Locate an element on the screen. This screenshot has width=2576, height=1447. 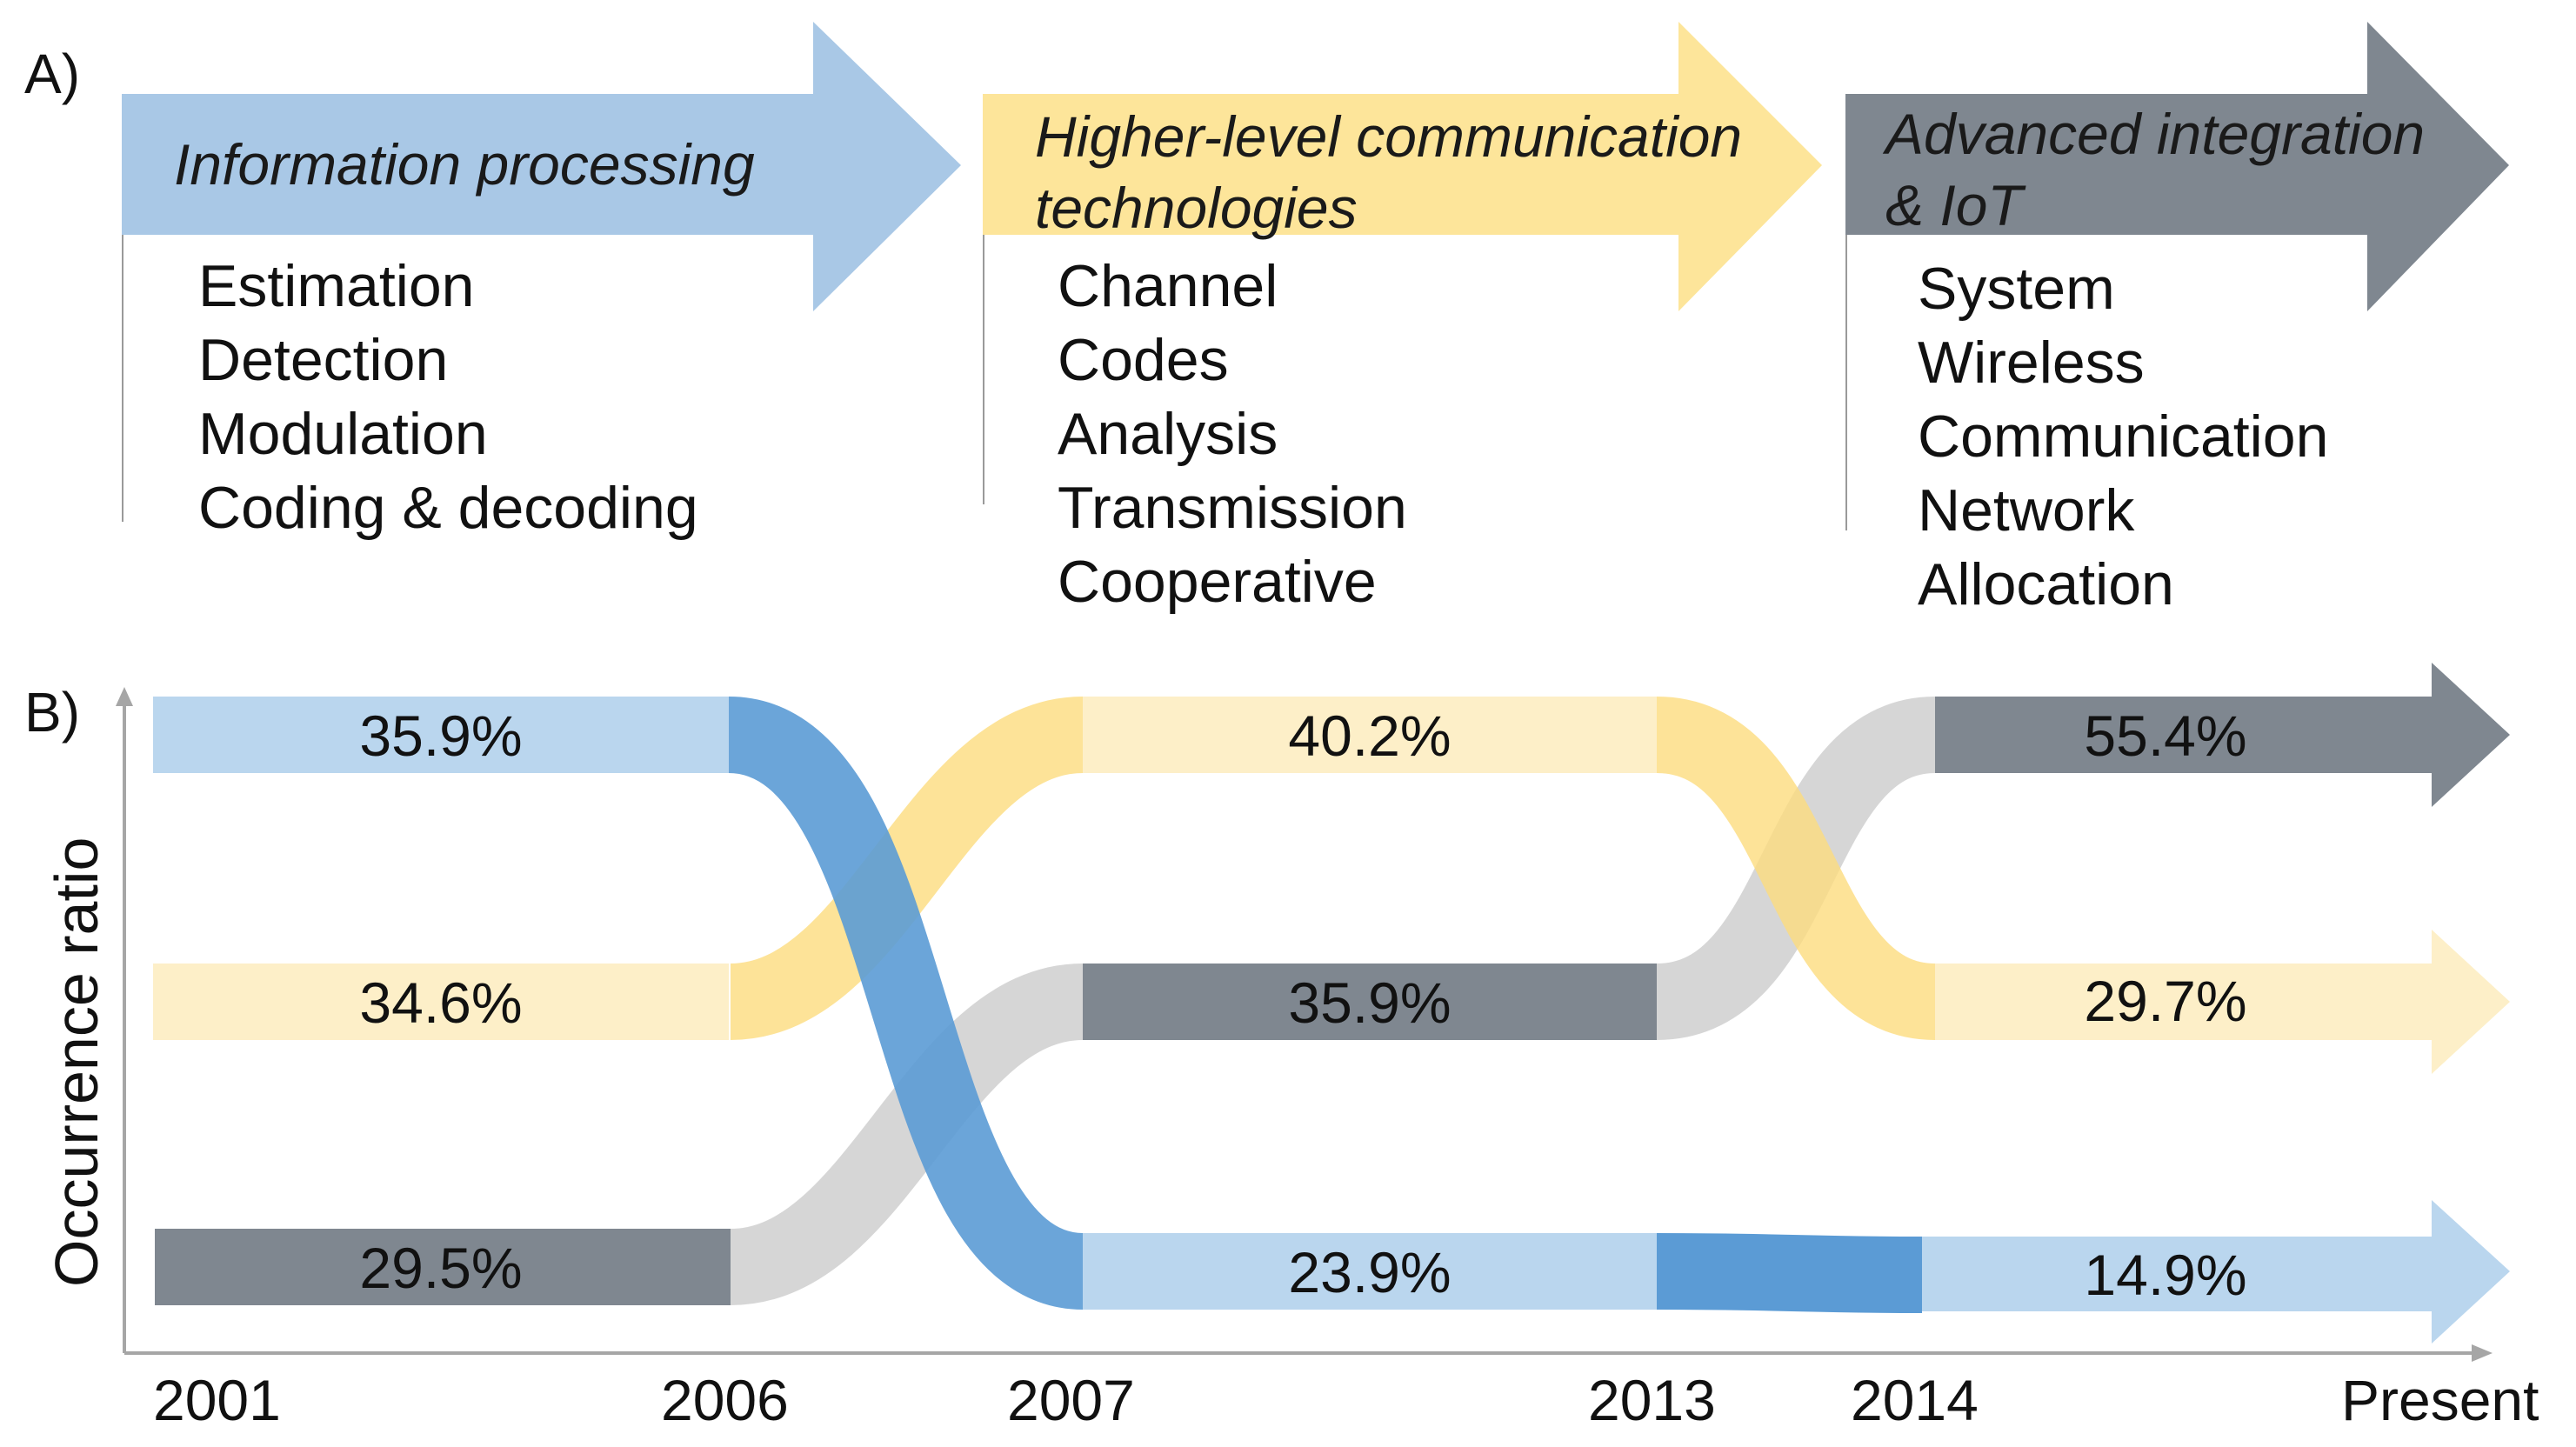
data-label-info-2007: 23.9% is located at coordinates (1370, 1272).